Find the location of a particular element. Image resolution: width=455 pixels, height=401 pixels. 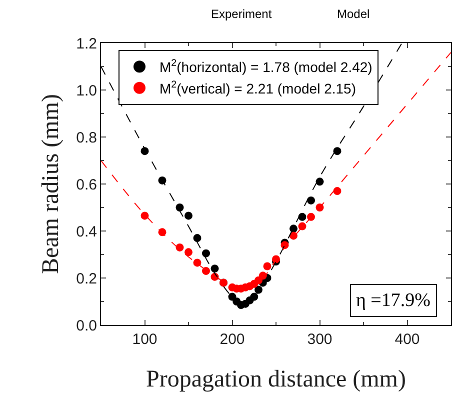

x-tick-label: 400 is located at coordinates (407, 339).